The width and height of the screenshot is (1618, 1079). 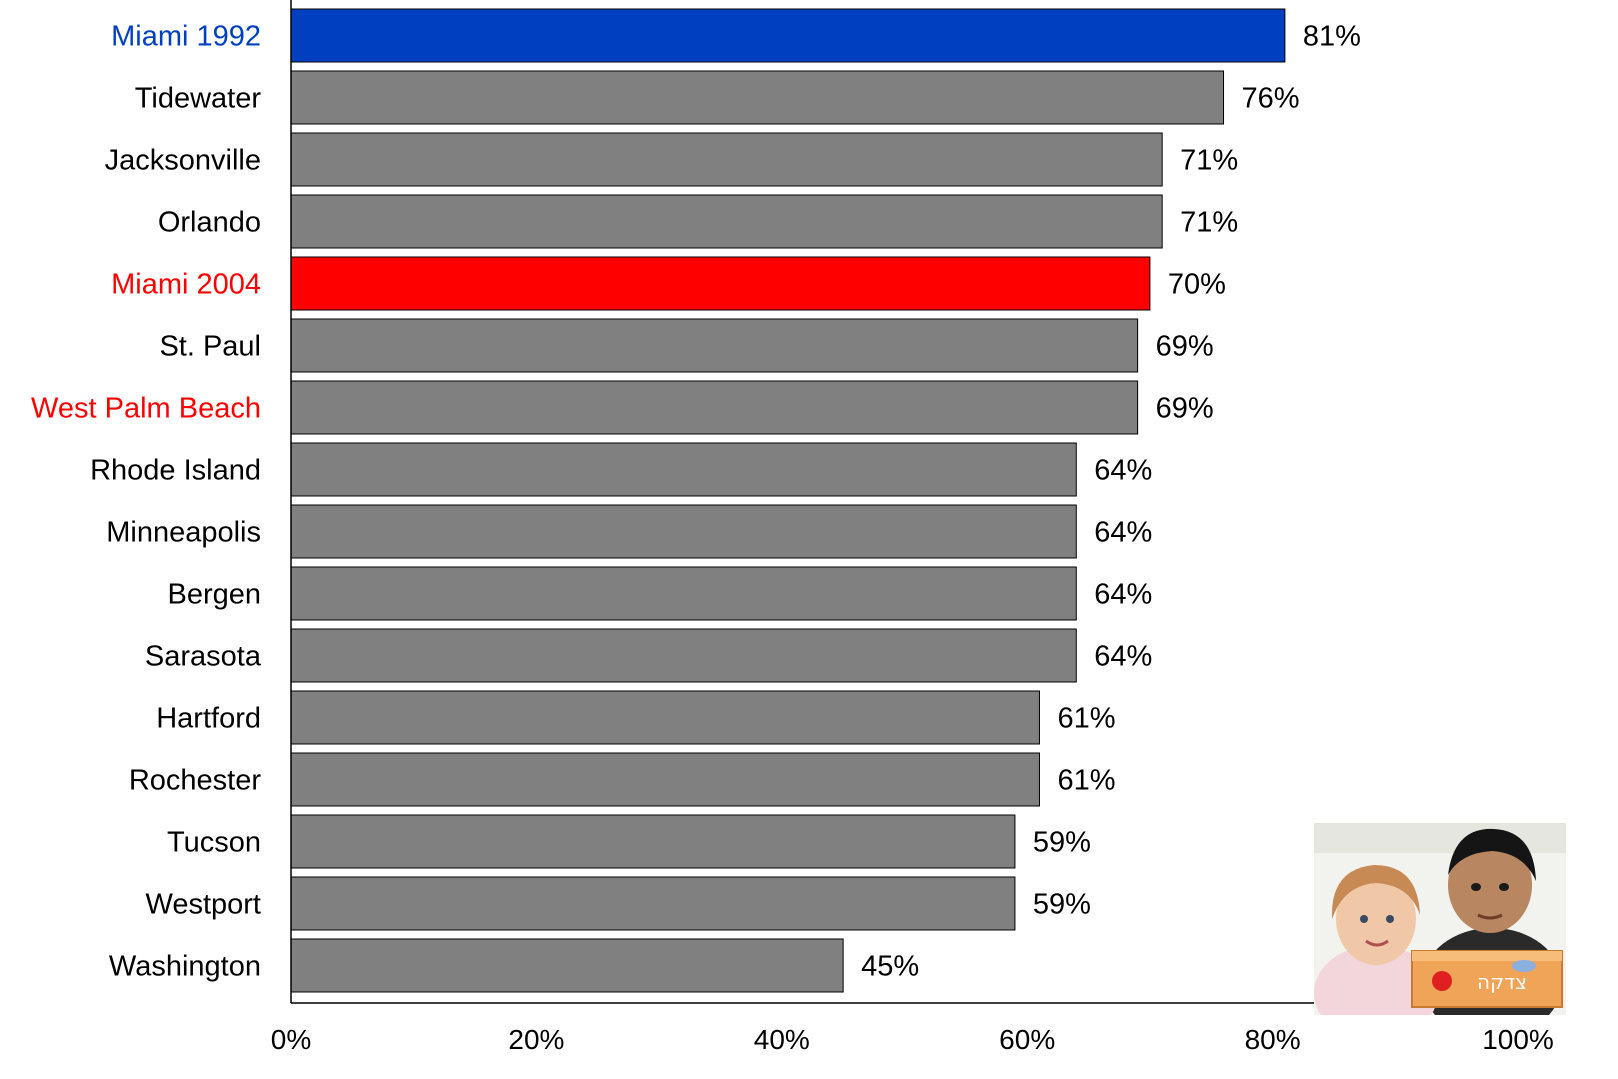 I want to click on category-label: Westport, so click(x=203, y=905).